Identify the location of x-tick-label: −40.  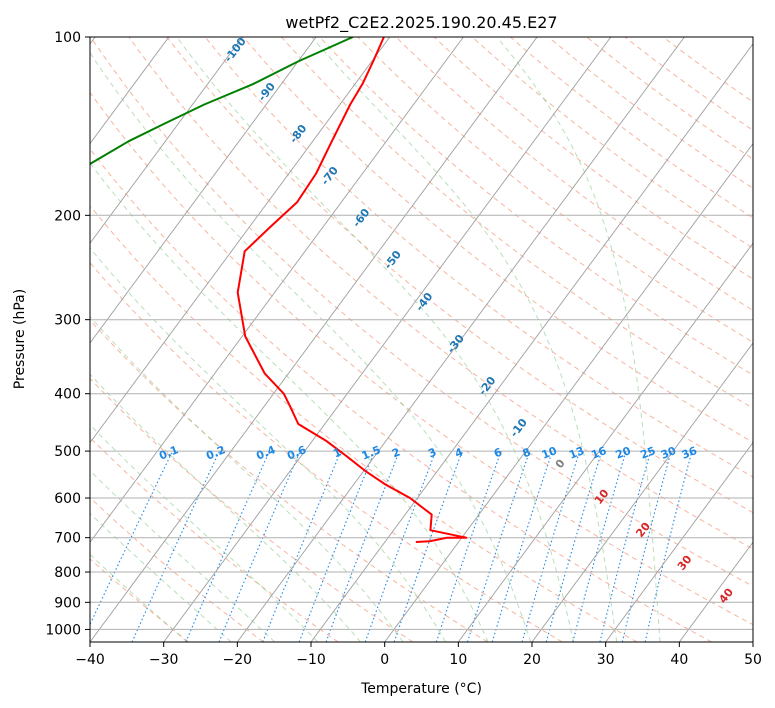
(90, 660).